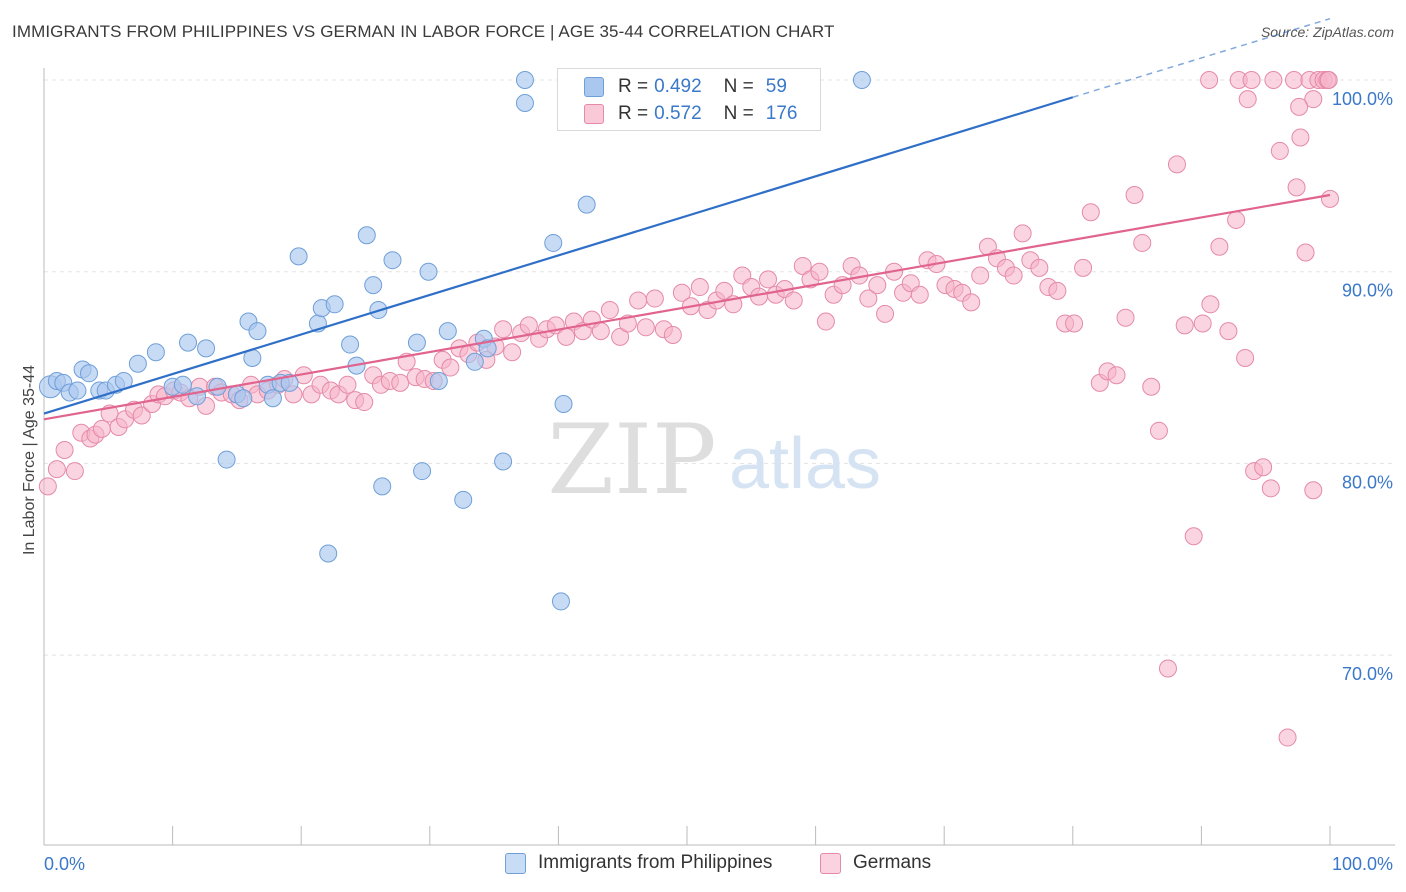  What do you see at coordinates (781, 113) in the screenshot?
I see `legend-n-value: 176` at bounding box center [781, 113].